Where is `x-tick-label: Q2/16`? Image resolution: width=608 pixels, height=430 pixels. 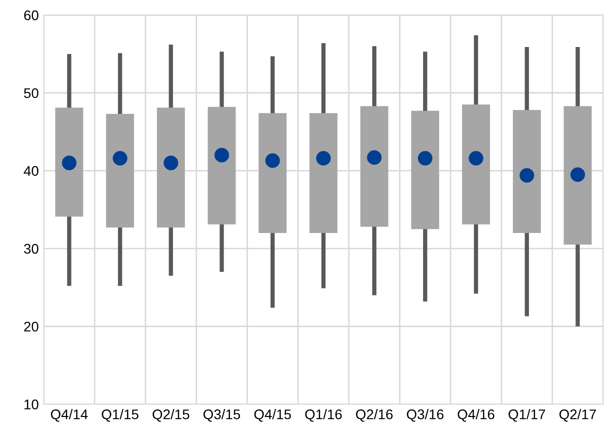
x-tick-label: Q2/16 is located at coordinates (374, 415).